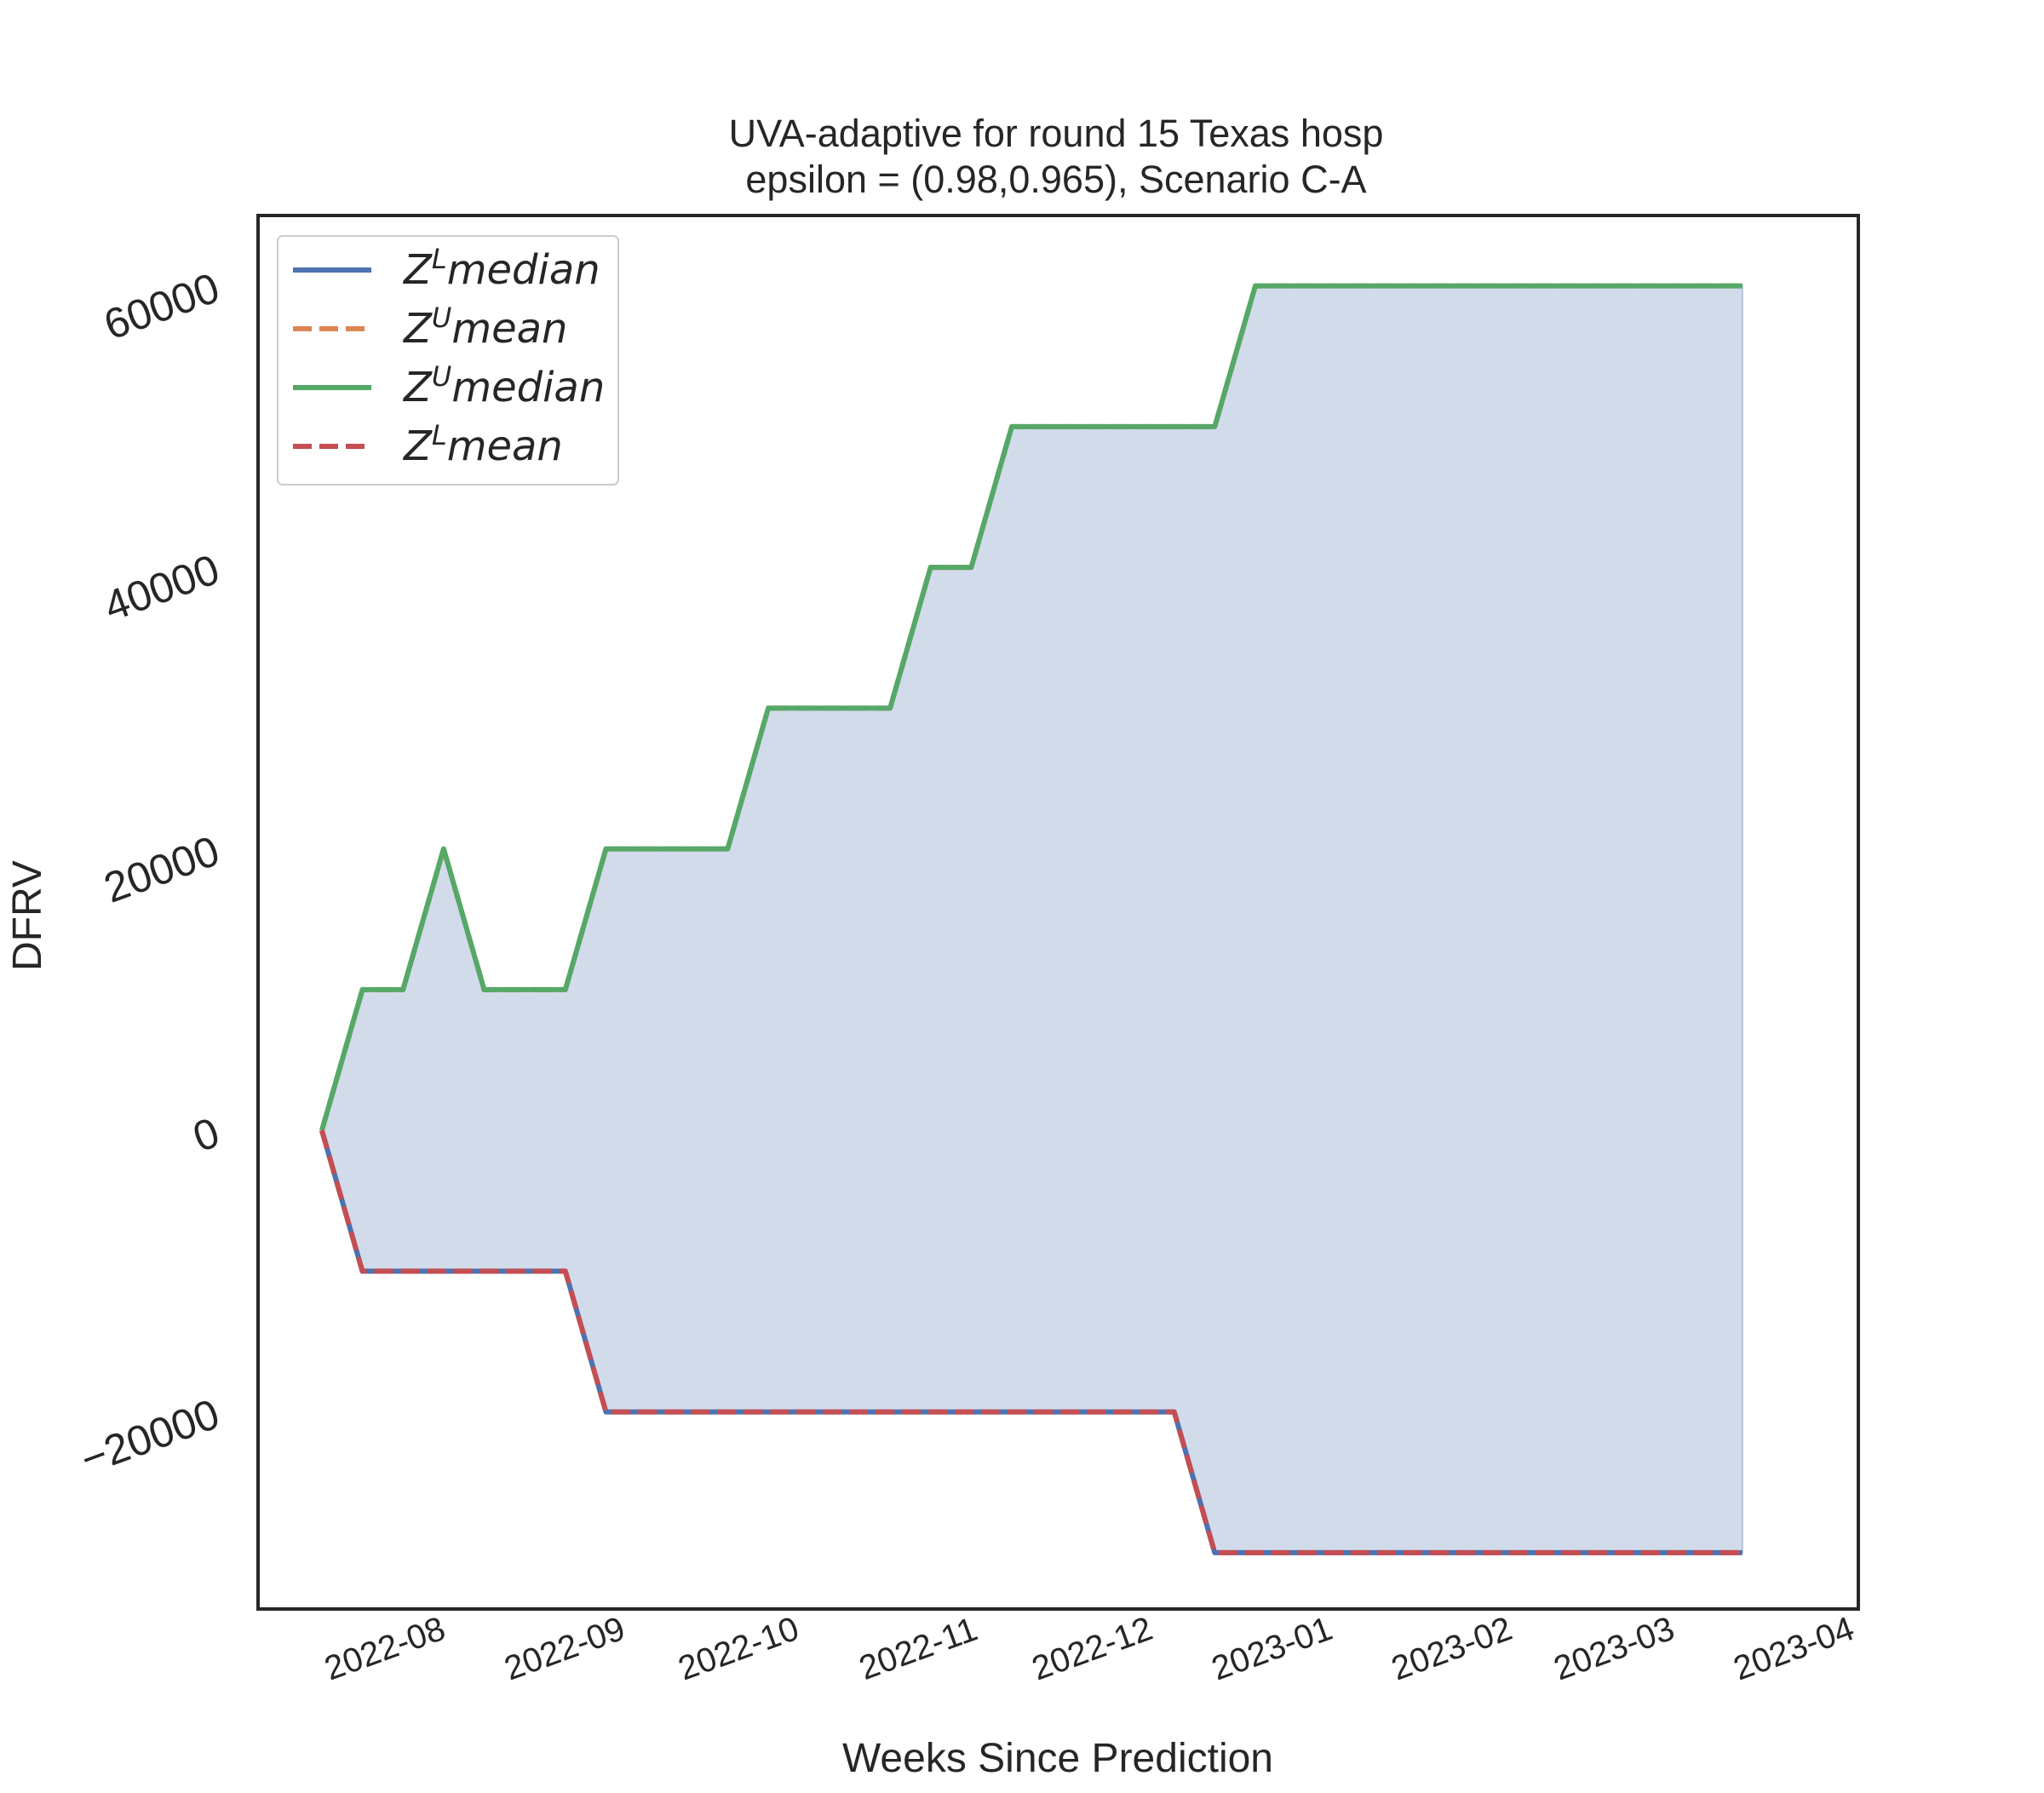  What do you see at coordinates (482, 445) in the screenshot?
I see `legend-label: ZLmean` at bounding box center [482, 445].